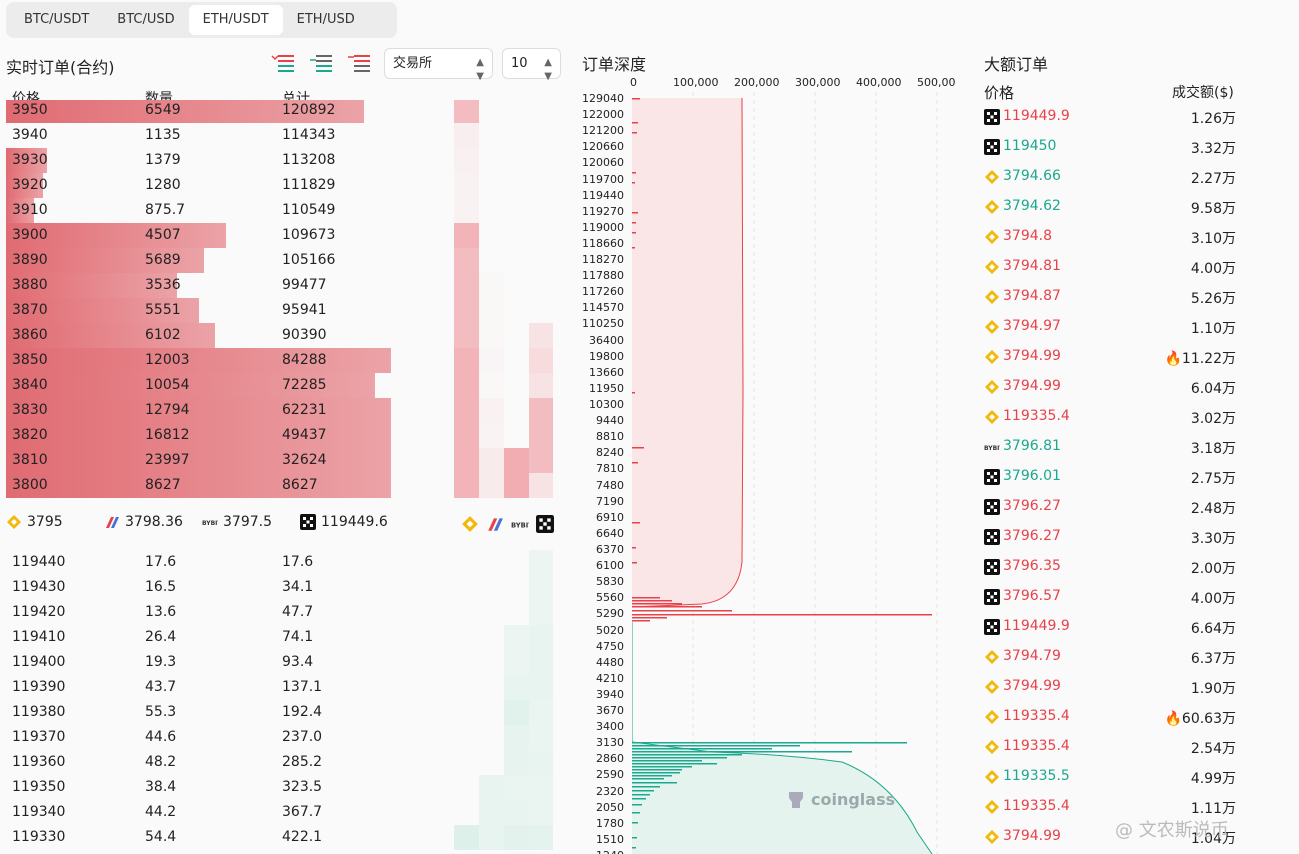  I want to click on ask-row: 3890 5689 105166, so click(281, 260).